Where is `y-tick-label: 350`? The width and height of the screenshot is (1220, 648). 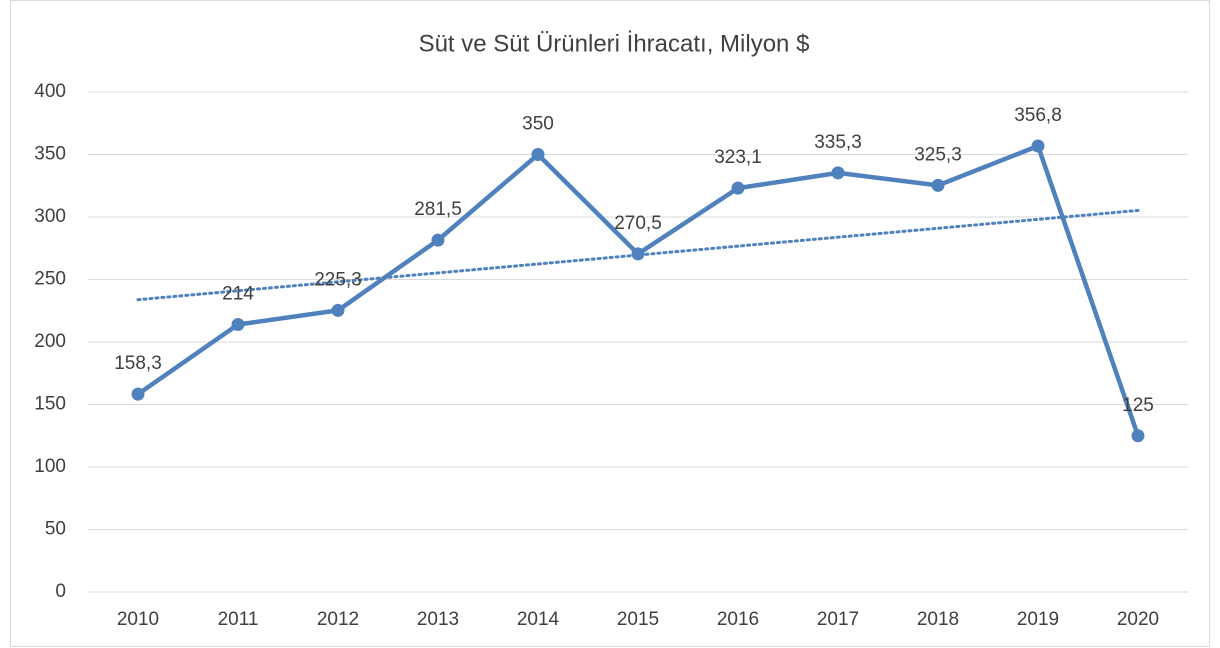 y-tick-label: 350 is located at coordinates (50, 154).